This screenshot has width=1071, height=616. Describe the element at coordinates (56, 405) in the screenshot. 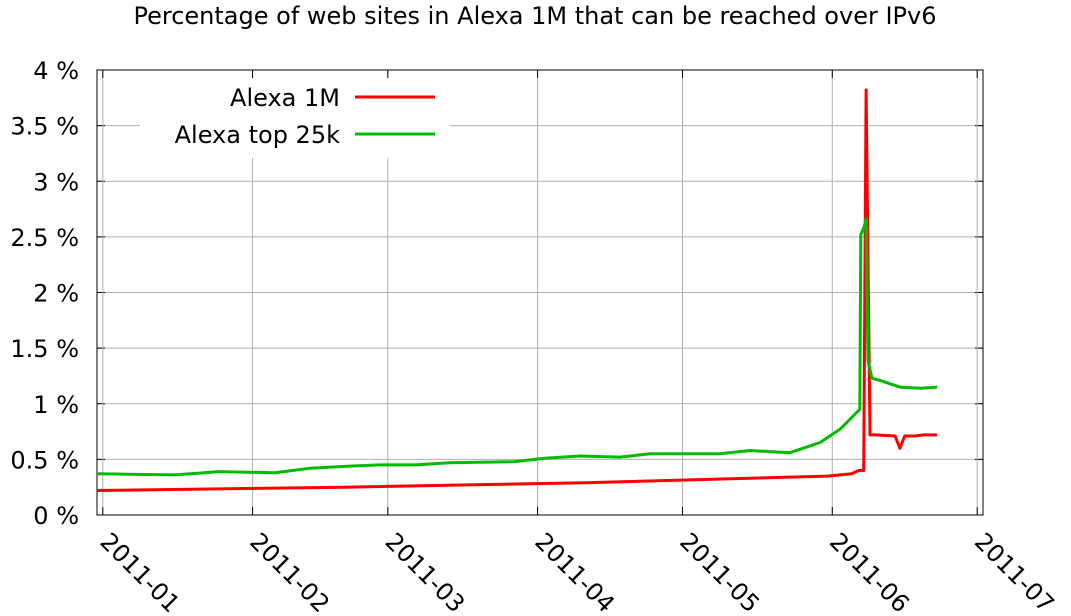

I see `y-tick-label: 1 %` at that location.